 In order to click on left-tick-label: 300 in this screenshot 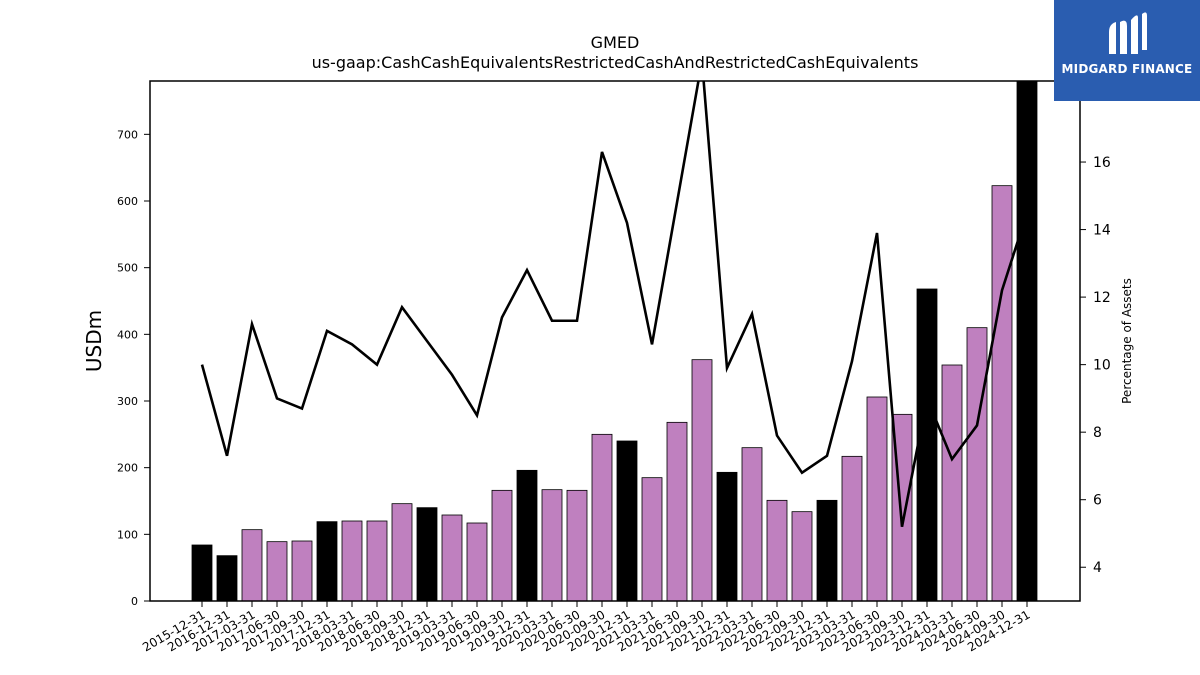, I will do `click(127, 401)`.